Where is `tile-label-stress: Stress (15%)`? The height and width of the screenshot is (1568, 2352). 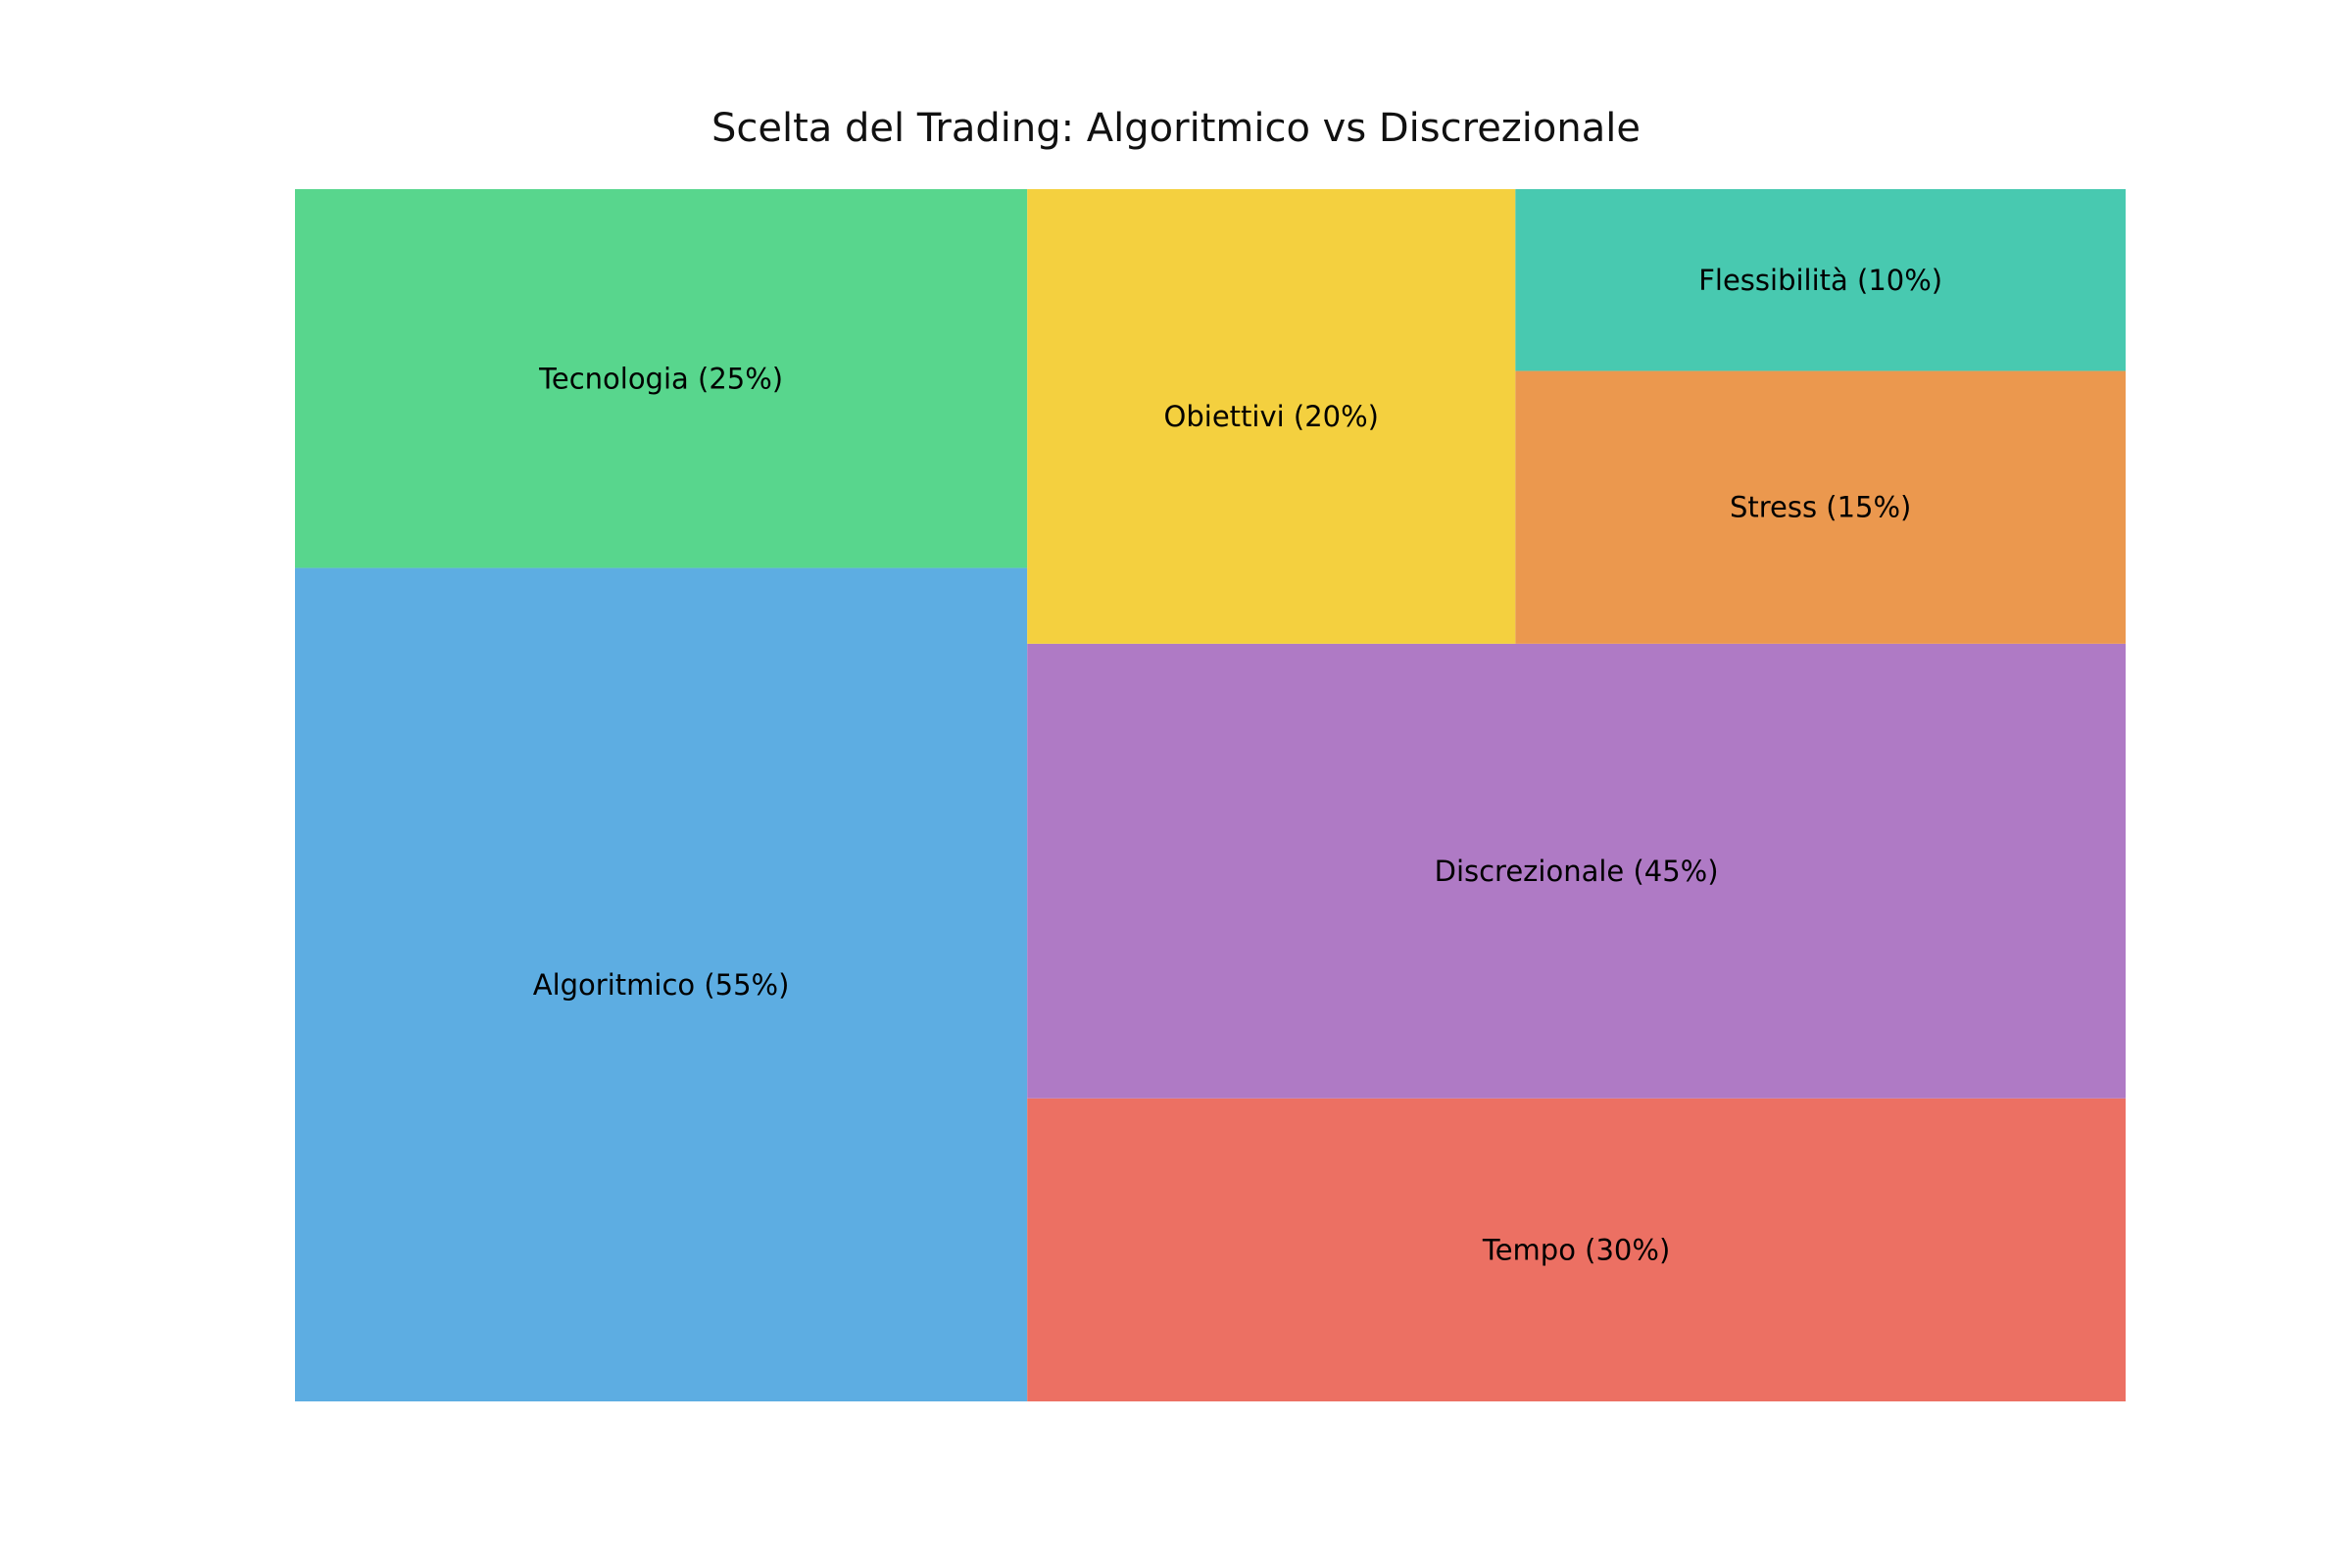
tile-label-stress: Stress (15%) is located at coordinates (1820, 507).